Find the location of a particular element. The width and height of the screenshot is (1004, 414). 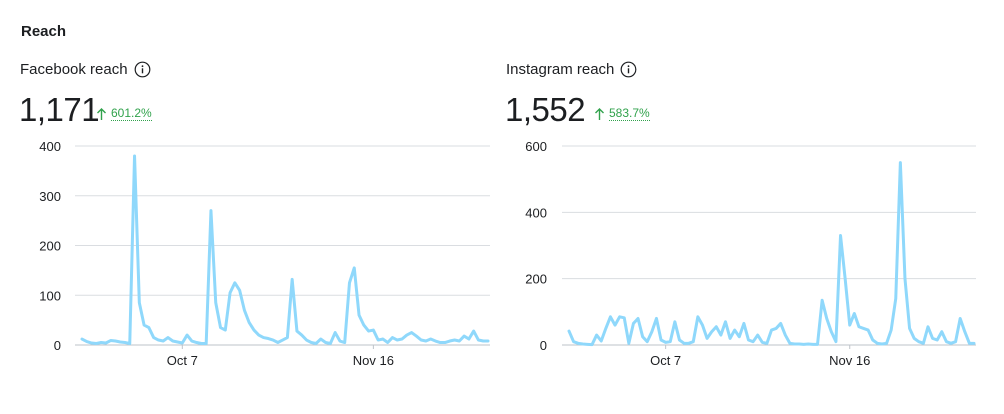

facebook-reach-delta-percent: 601.2% is located at coordinates (131, 113).